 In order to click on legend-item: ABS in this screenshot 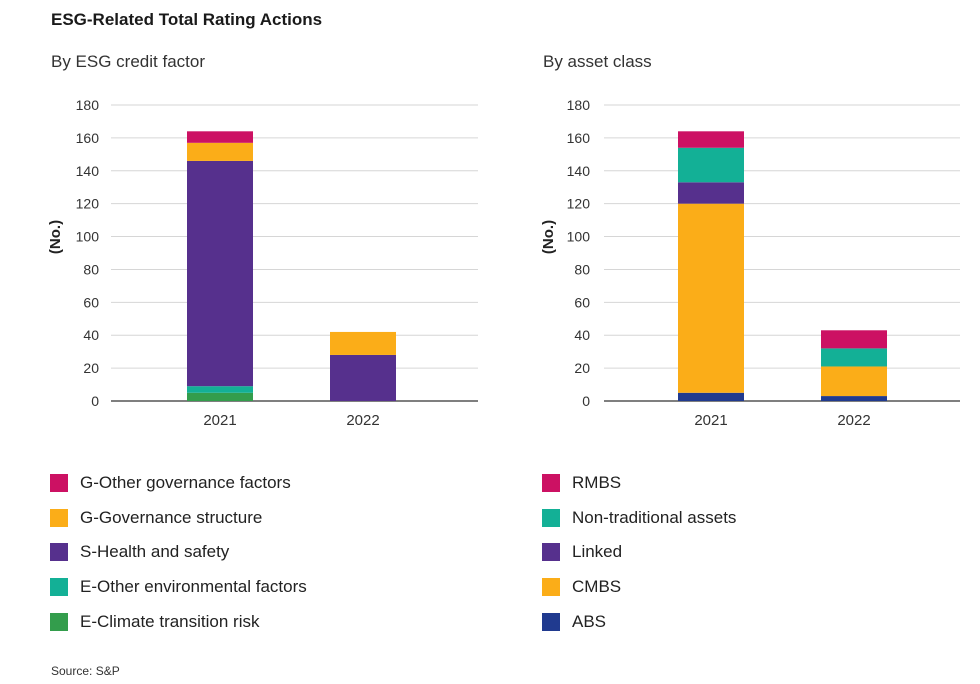, I will do `click(639, 621)`.